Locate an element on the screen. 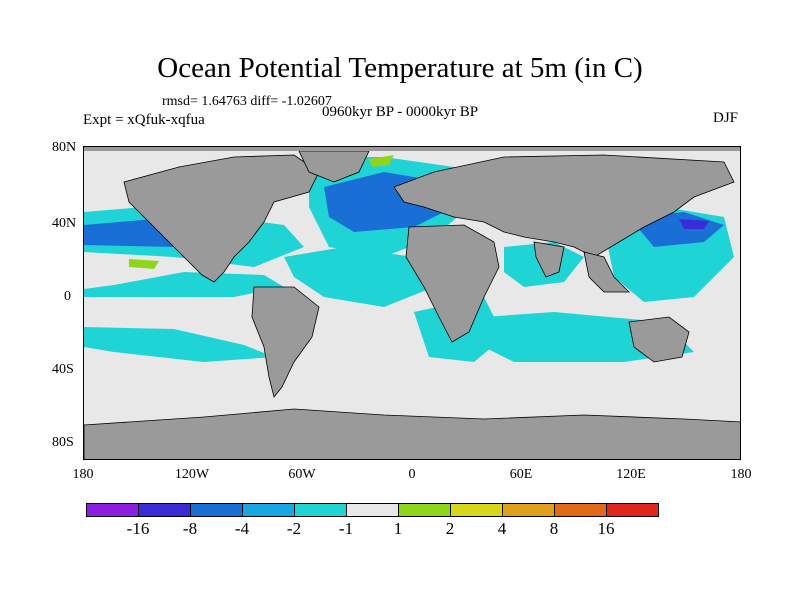 This screenshot has width=800, height=600. arctic-mask is located at coordinates (412, 149).